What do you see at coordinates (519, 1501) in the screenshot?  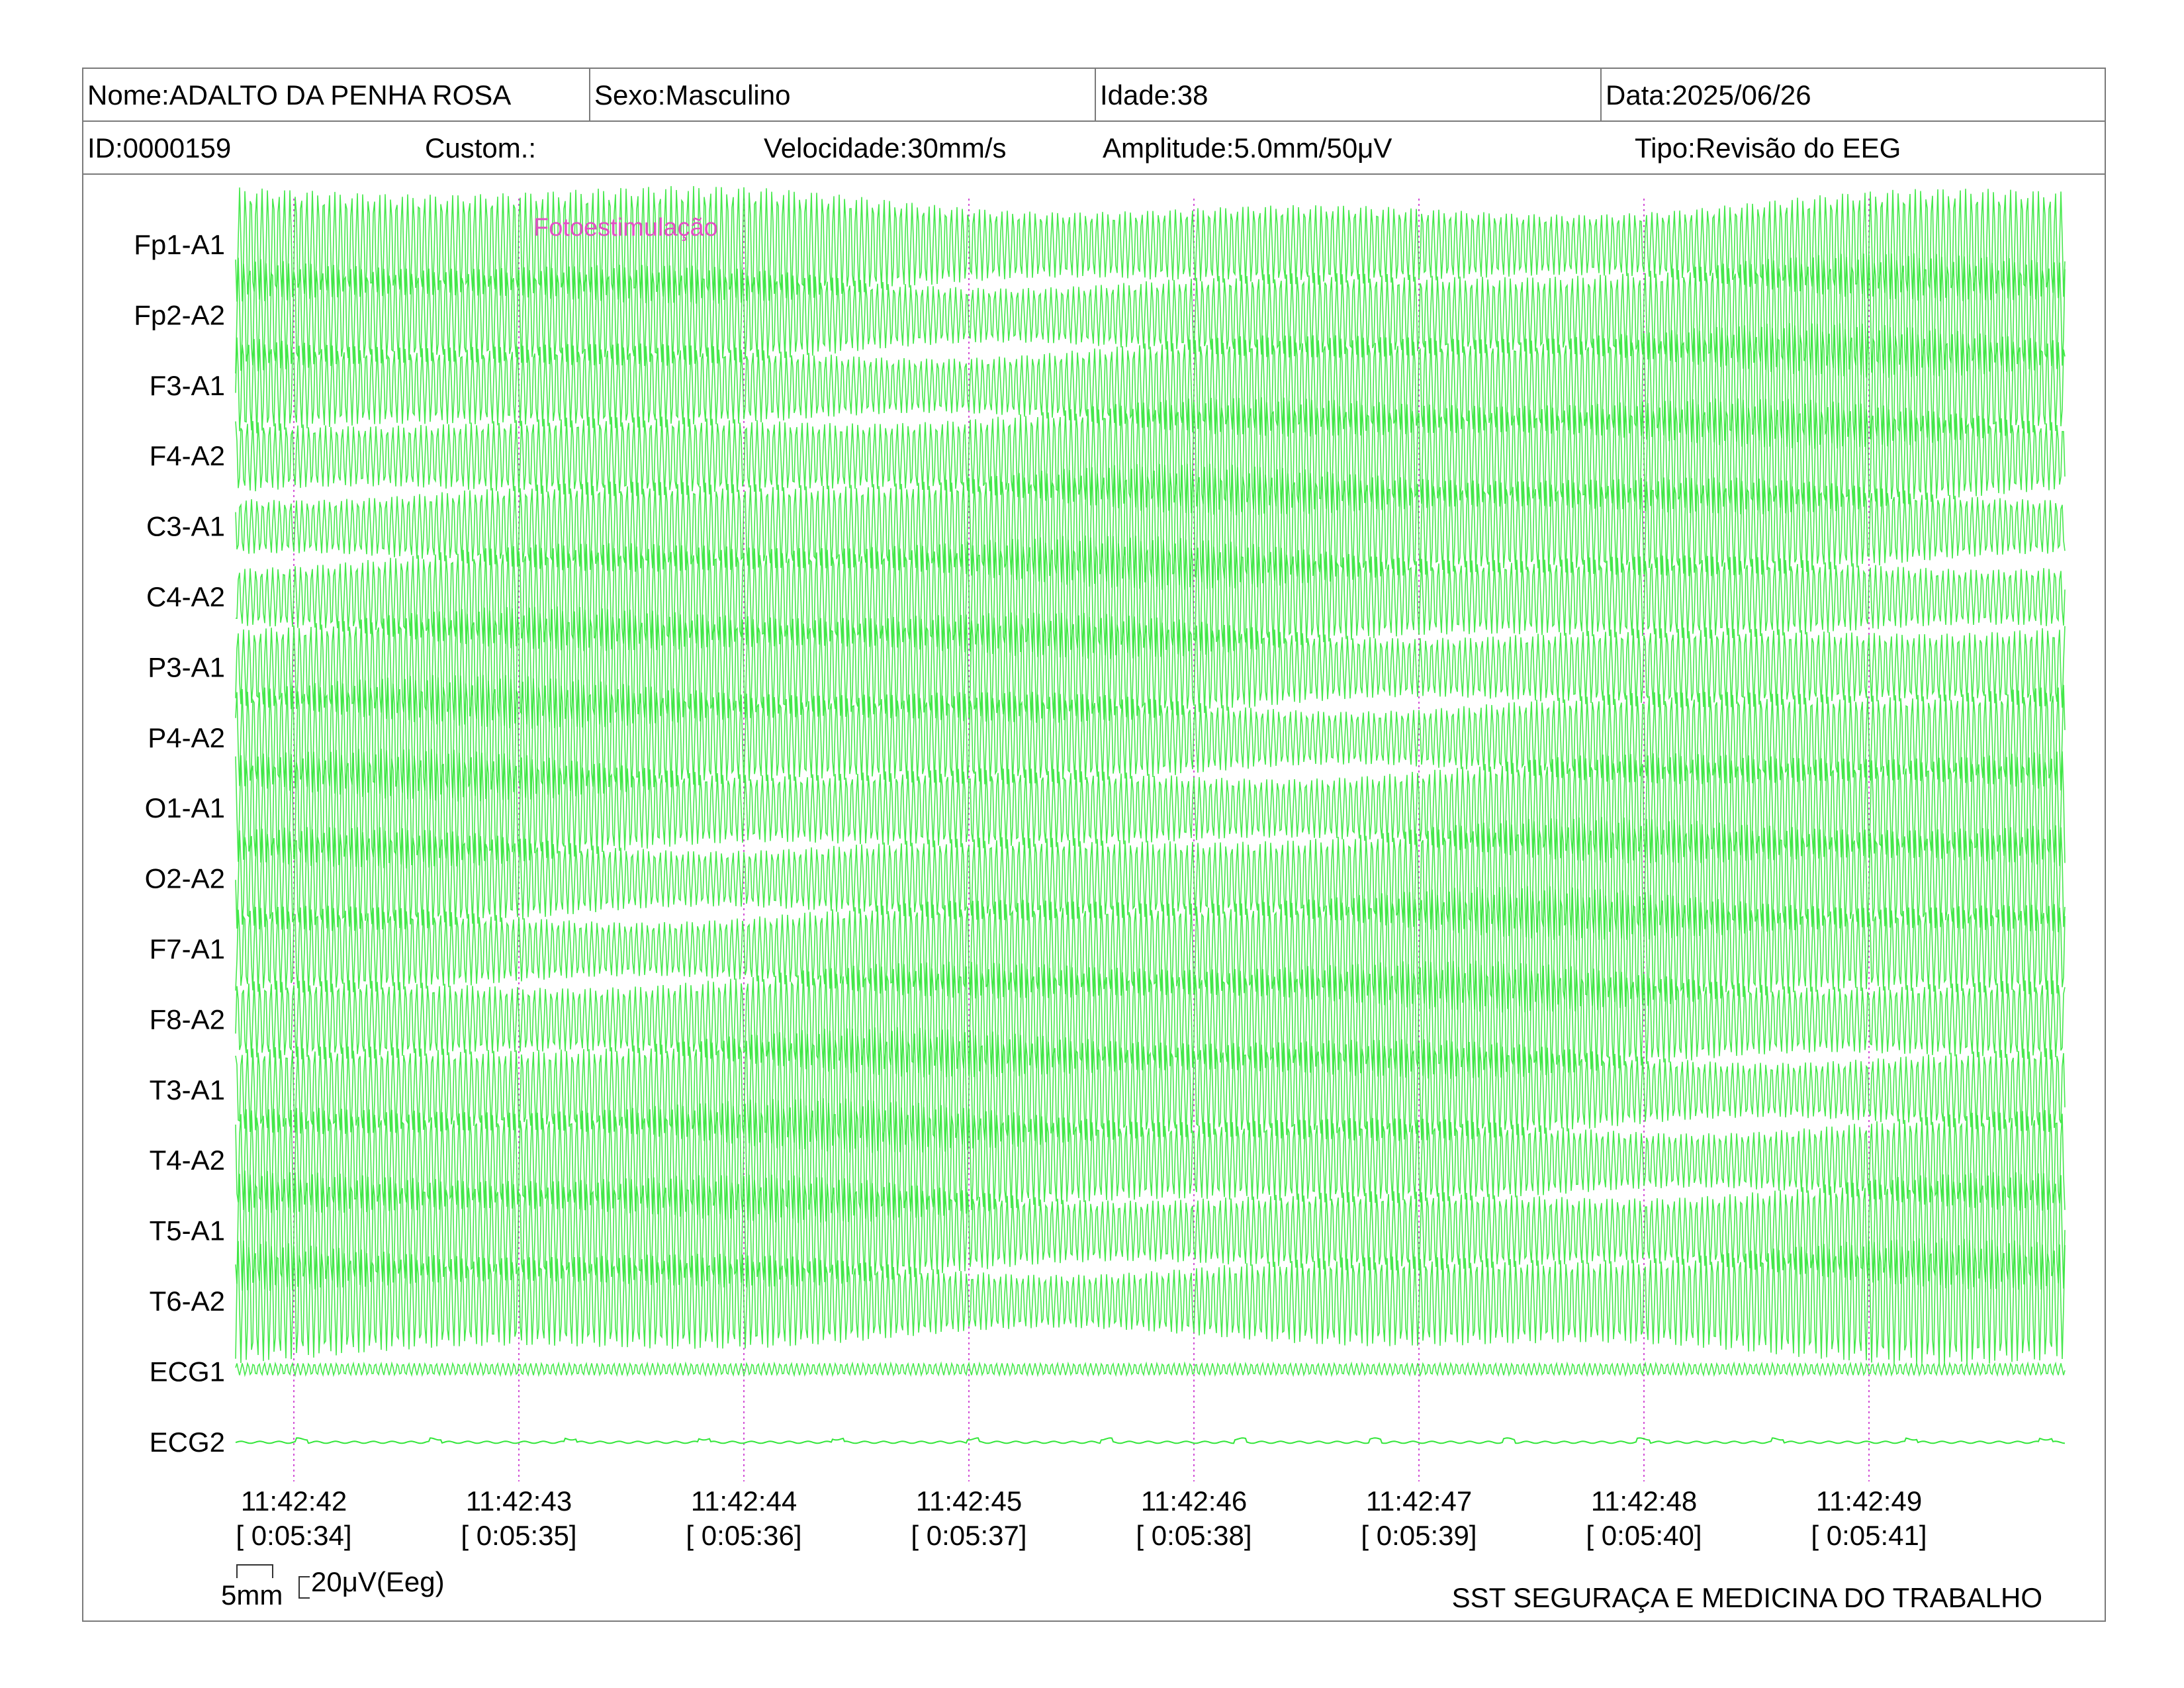 I see `clock-time-label: 11:42:43` at bounding box center [519, 1501].